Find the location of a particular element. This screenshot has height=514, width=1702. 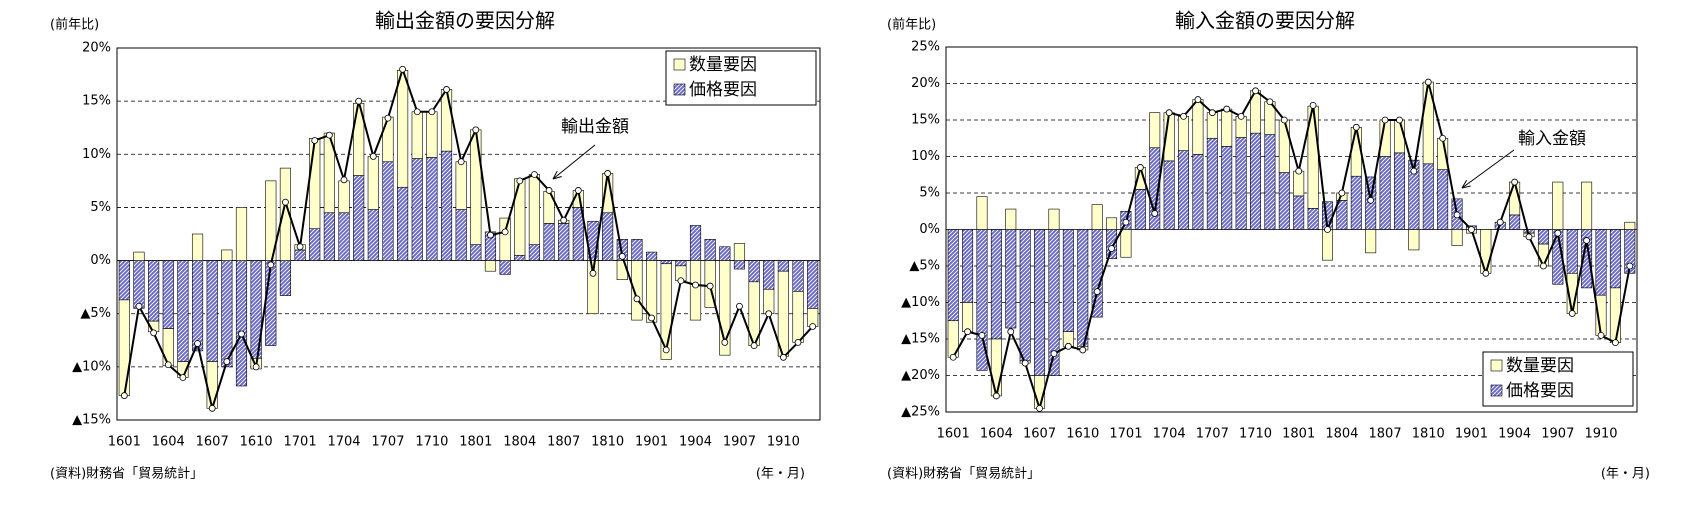

legend-label: 数量要因 is located at coordinates (723, 65).